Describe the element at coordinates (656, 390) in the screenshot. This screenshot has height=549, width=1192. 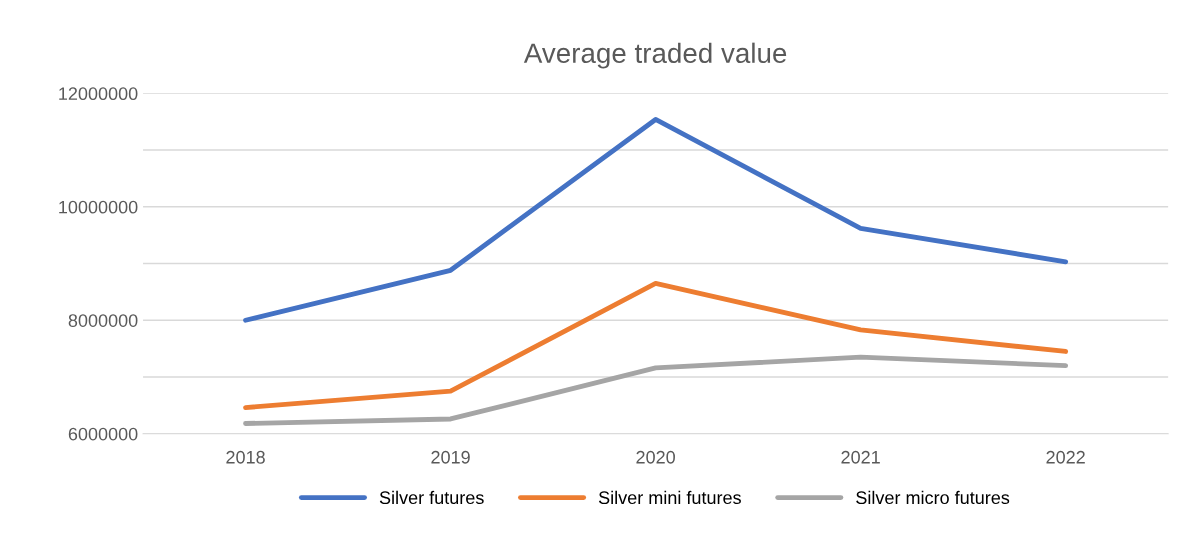
I see `line-series` at that location.